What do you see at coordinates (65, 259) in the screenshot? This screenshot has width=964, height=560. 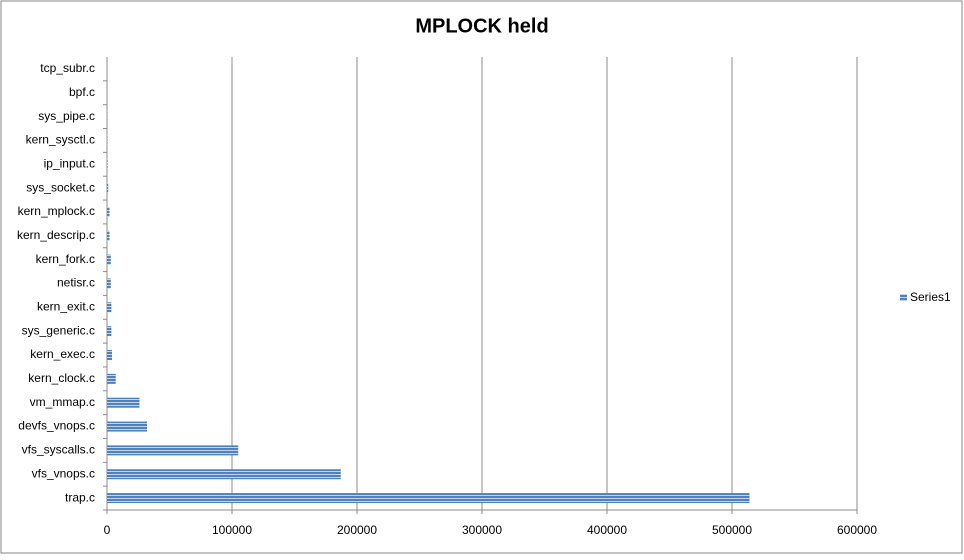 I see `y-tick-label: kern_fork.c` at bounding box center [65, 259].